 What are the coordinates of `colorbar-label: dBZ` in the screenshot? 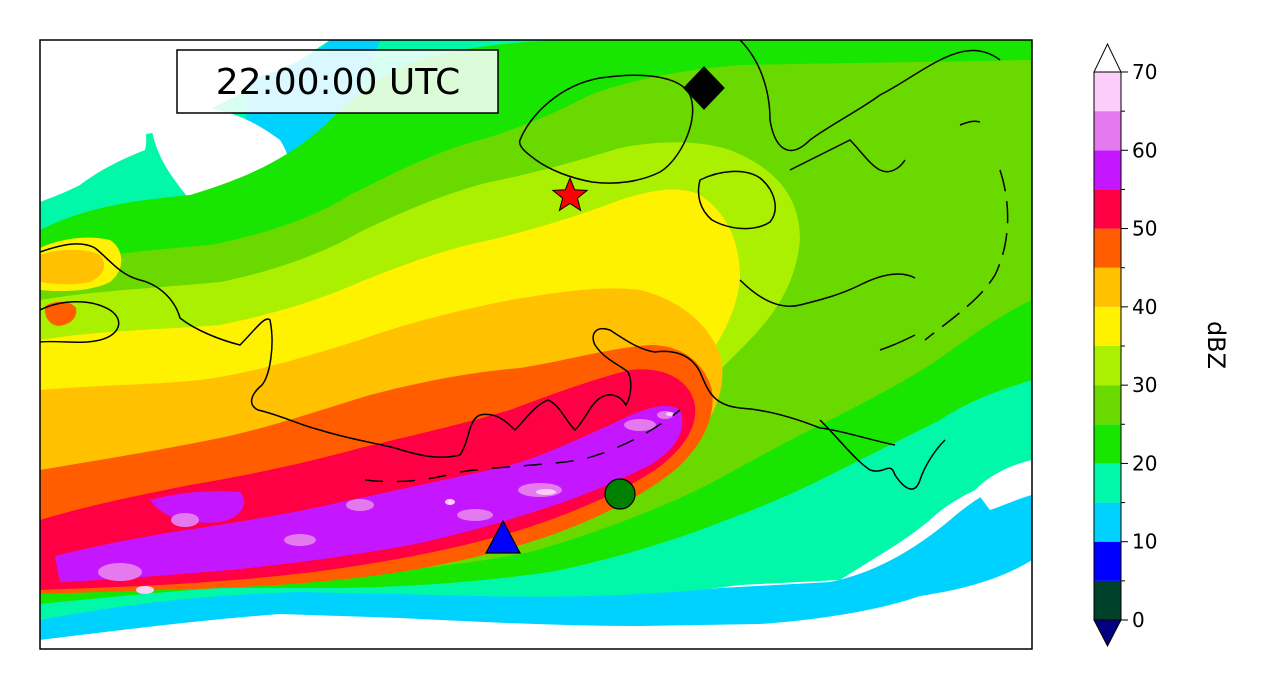 It's located at (1216, 345).